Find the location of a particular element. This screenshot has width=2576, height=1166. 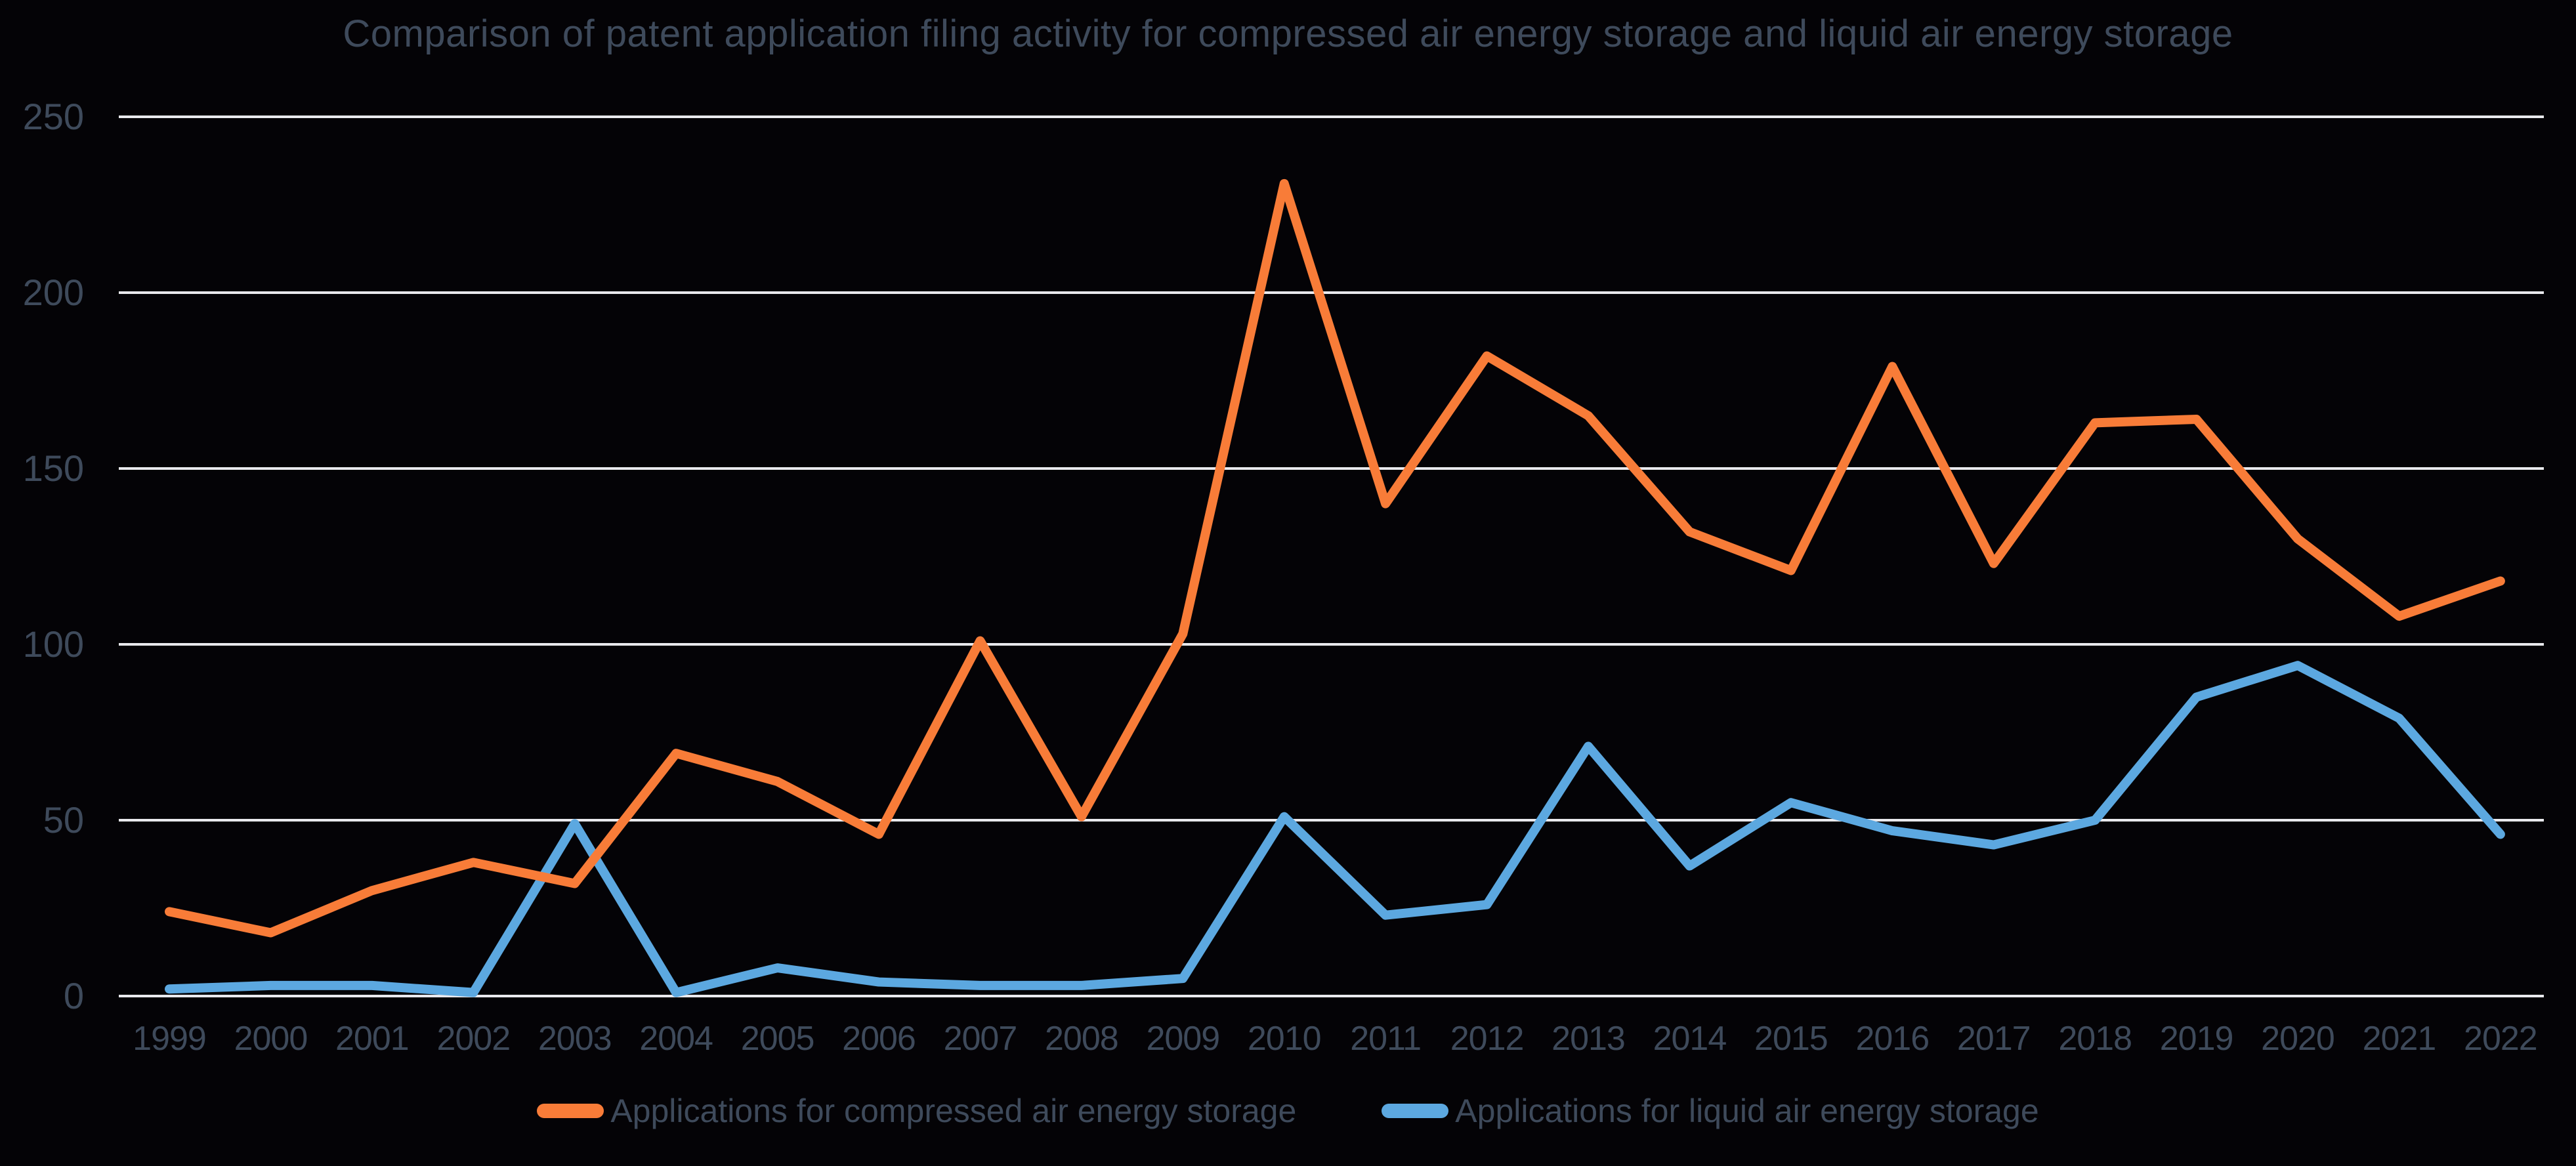

x-axis-tick-label: 2013 is located at coordinates (1588, 1039).